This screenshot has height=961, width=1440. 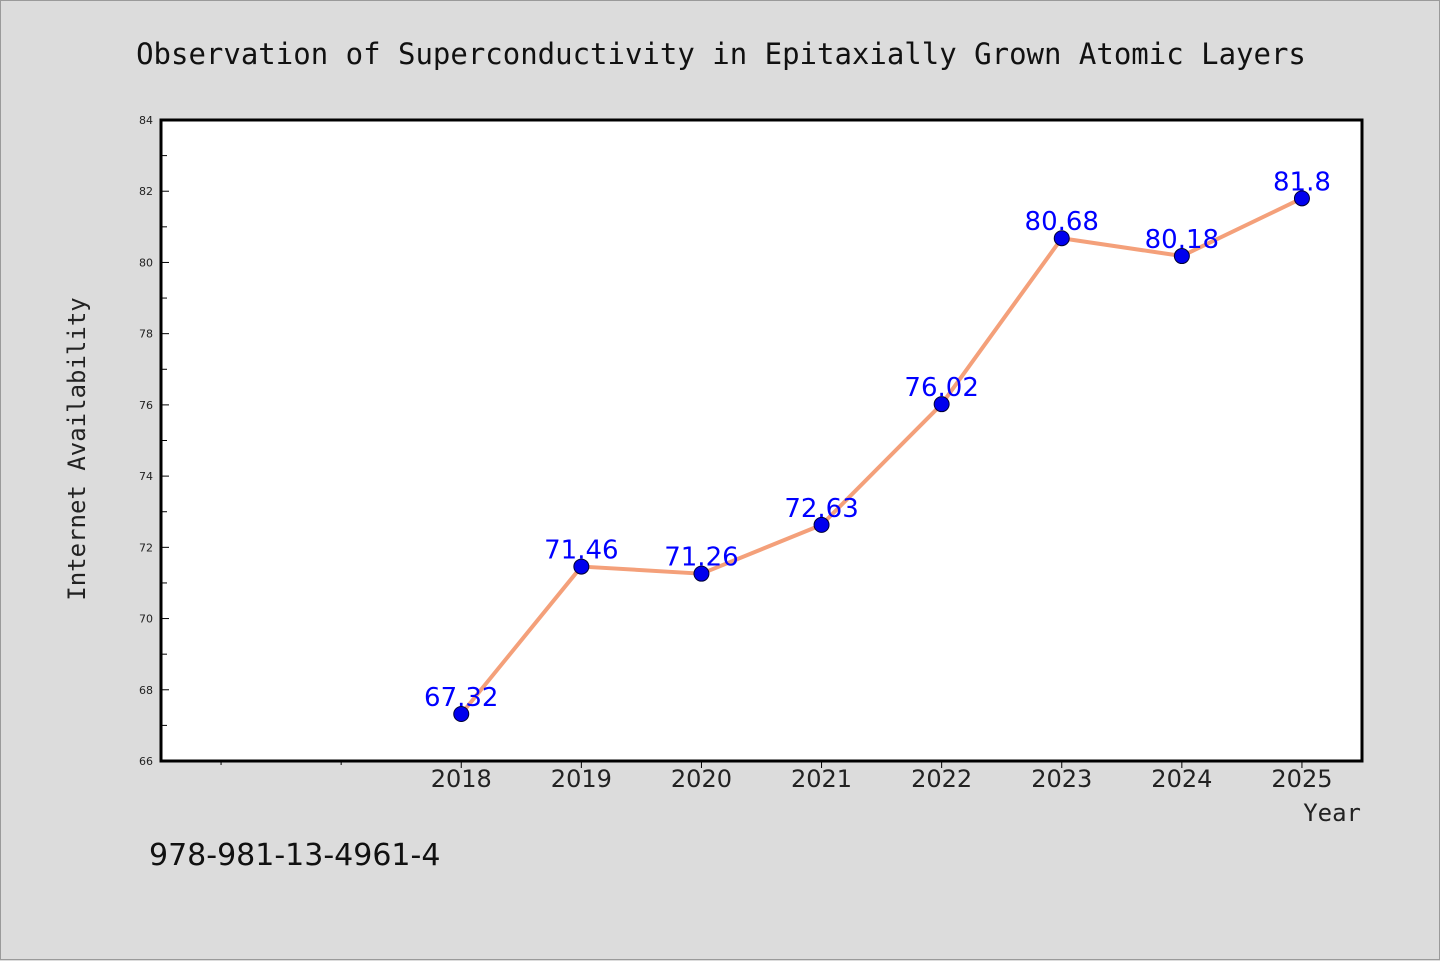 I want to click on data-label: 80.18, so click(x=1182, y=240).